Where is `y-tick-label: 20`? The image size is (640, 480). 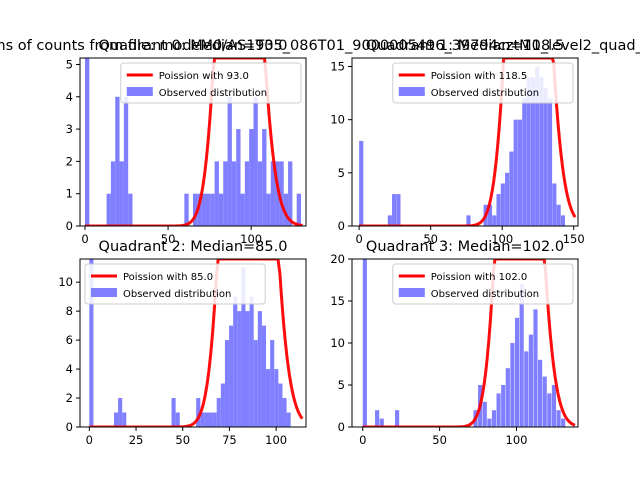
y-tick-label: 20 is located at coordinates (337, 259).